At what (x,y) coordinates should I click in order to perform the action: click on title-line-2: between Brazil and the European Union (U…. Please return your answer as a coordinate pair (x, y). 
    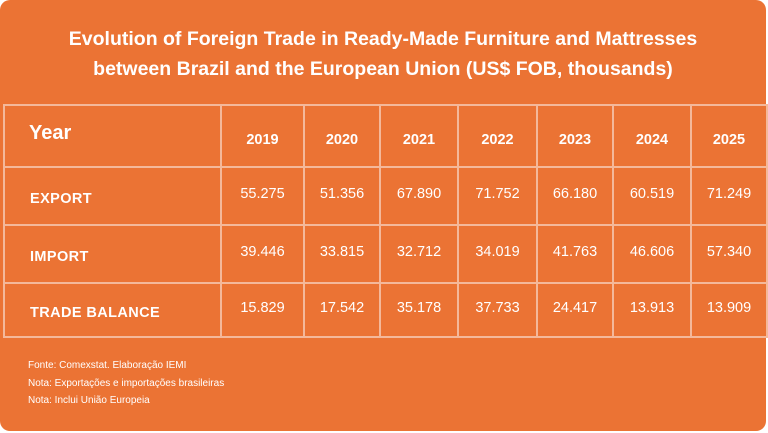
    Looking at the image, I should click on (383, 69).